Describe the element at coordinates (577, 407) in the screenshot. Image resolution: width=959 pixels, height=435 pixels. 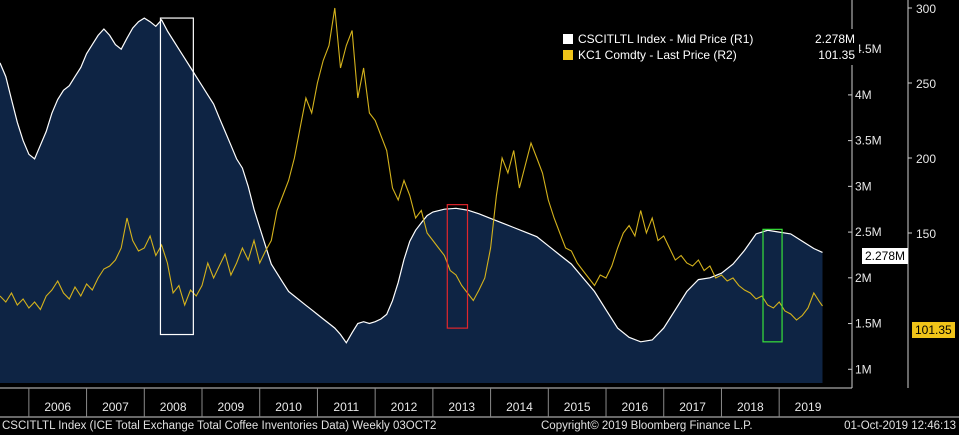
I see `x-tick-label: 2015` at that location.